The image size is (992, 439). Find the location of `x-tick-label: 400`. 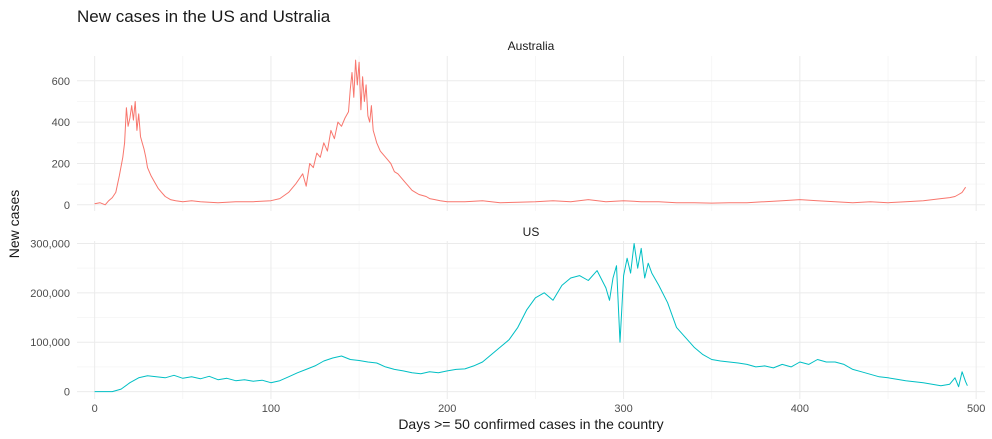

x-tick-label: 400 is located at coordinates (800, 409).